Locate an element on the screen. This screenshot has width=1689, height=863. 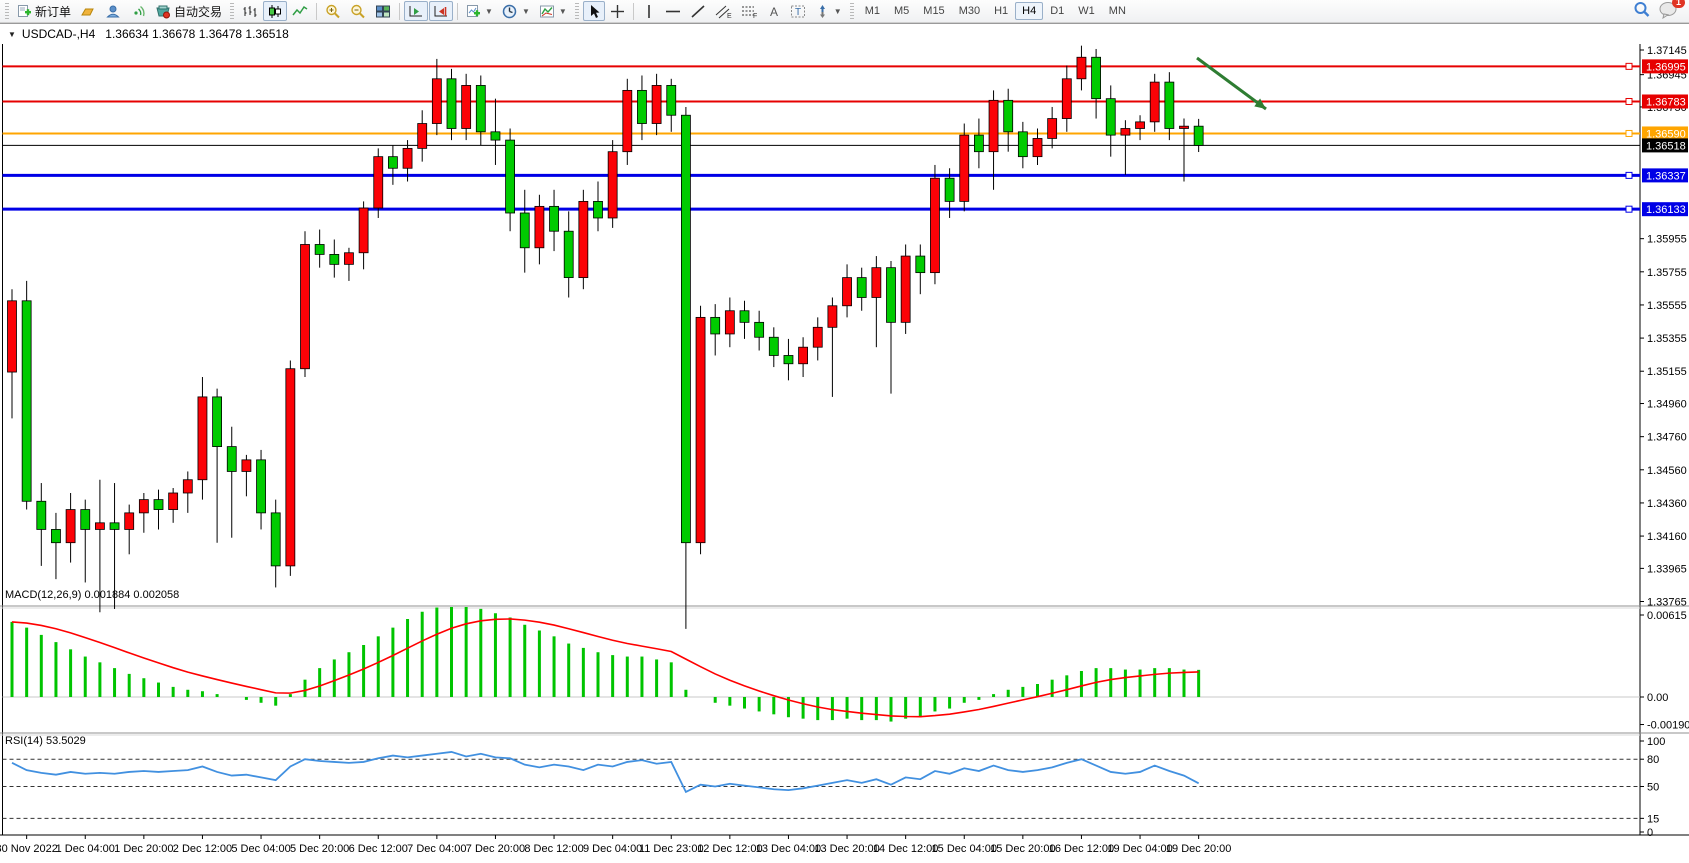
period-button: ▼ is located at coordinates (516, 11).